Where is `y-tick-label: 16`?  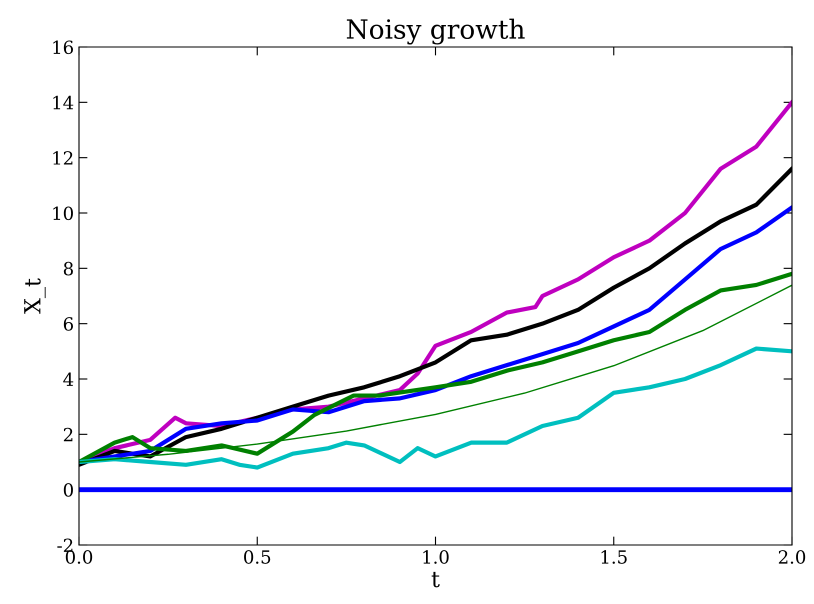
y-tick-label: 16 is located at coordinates (63, 47).